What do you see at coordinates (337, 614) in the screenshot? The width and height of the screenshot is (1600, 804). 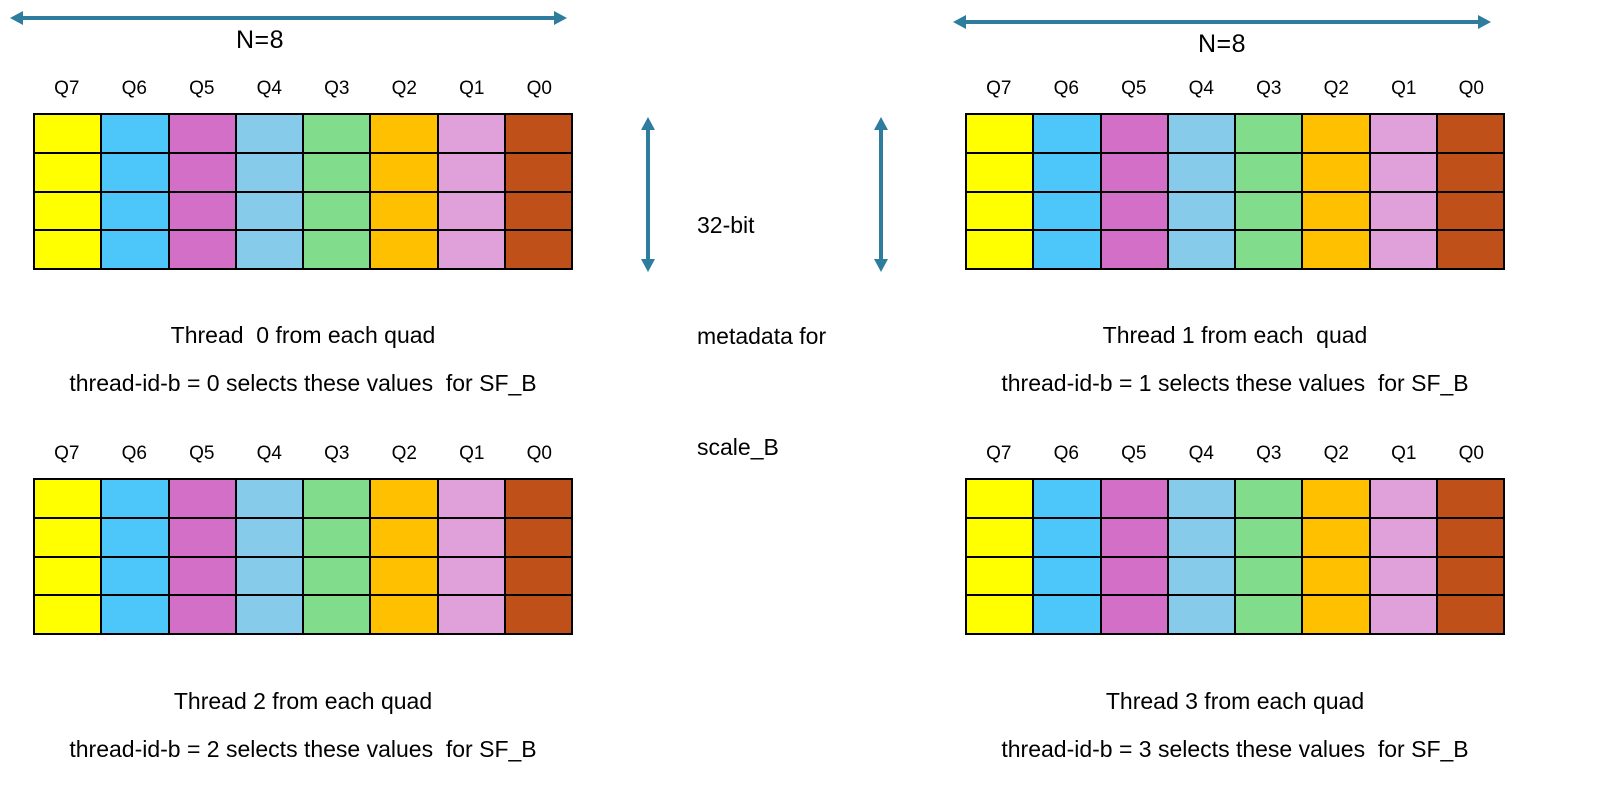 I see `grid-cell-q3-row3` at bounding box center [337, 614].